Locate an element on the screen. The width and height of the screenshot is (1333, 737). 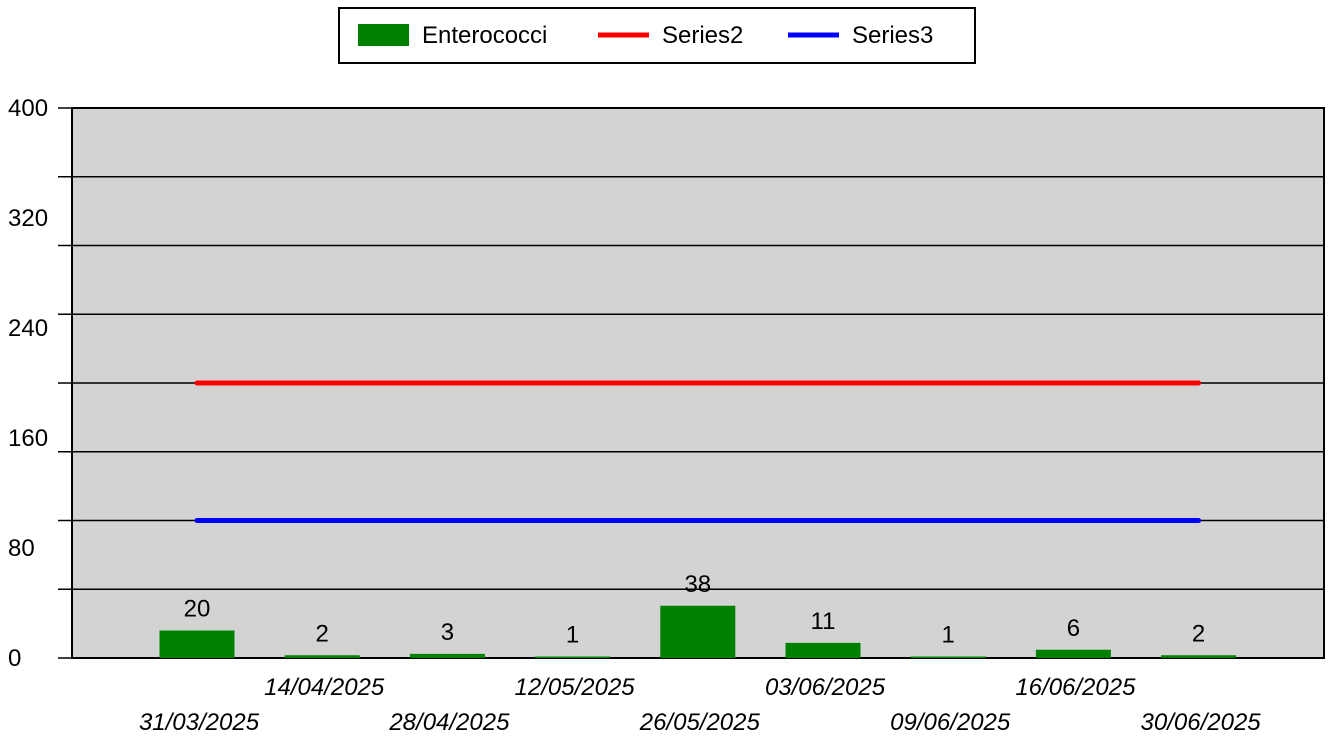
x-category-label: 03/06/2025 is located at coordinates (825, 687).